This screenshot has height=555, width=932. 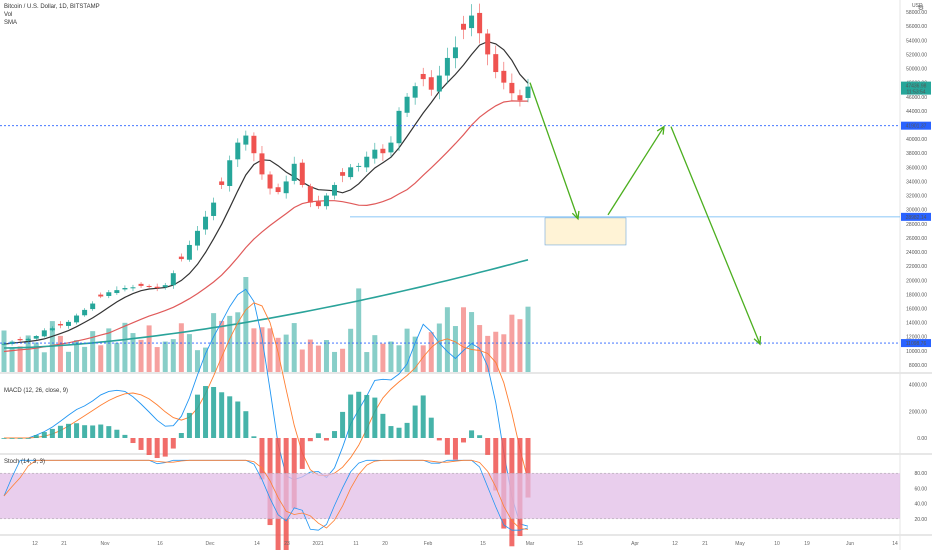 I want to click on currency-label: USD, so click(x=917, y=6).